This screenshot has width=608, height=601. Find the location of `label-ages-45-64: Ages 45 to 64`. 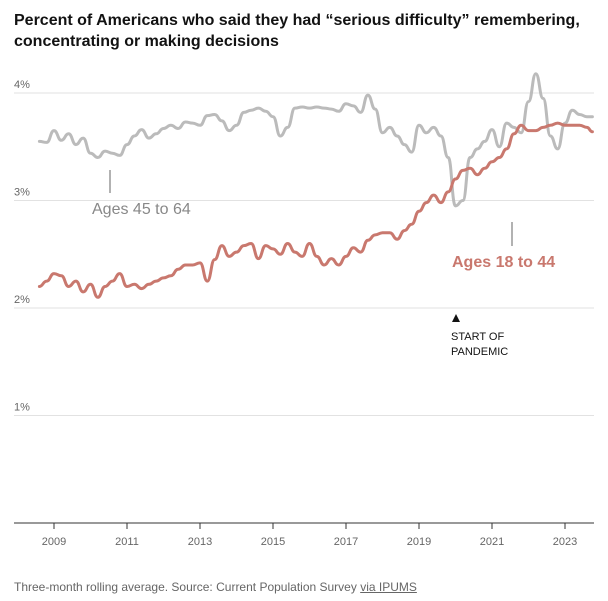

label-ages-45-64: Ages 45 to 64 is located at coordinates (141, 209).